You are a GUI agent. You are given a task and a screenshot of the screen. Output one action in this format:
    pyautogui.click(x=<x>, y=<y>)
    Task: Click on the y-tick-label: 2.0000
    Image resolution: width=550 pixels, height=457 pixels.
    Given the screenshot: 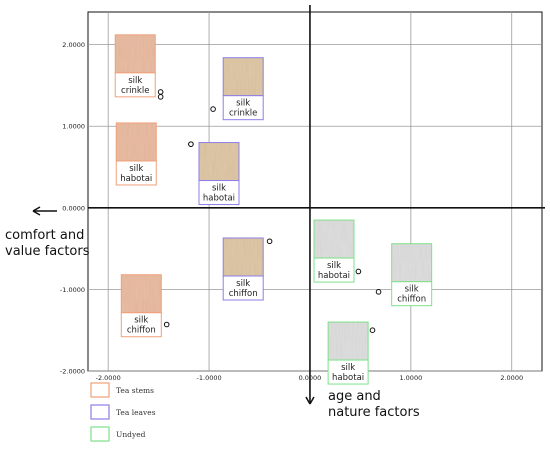 What is the action you would take?
    pyautogui.click(x=73, y=45)
    